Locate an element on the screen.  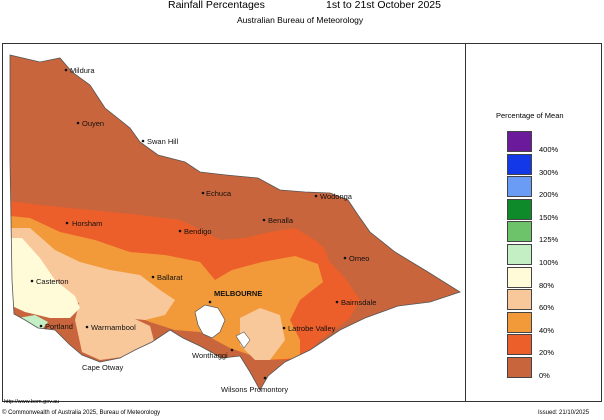
place-warrnambool: Warrnambool is located at coordinates (110, 327).